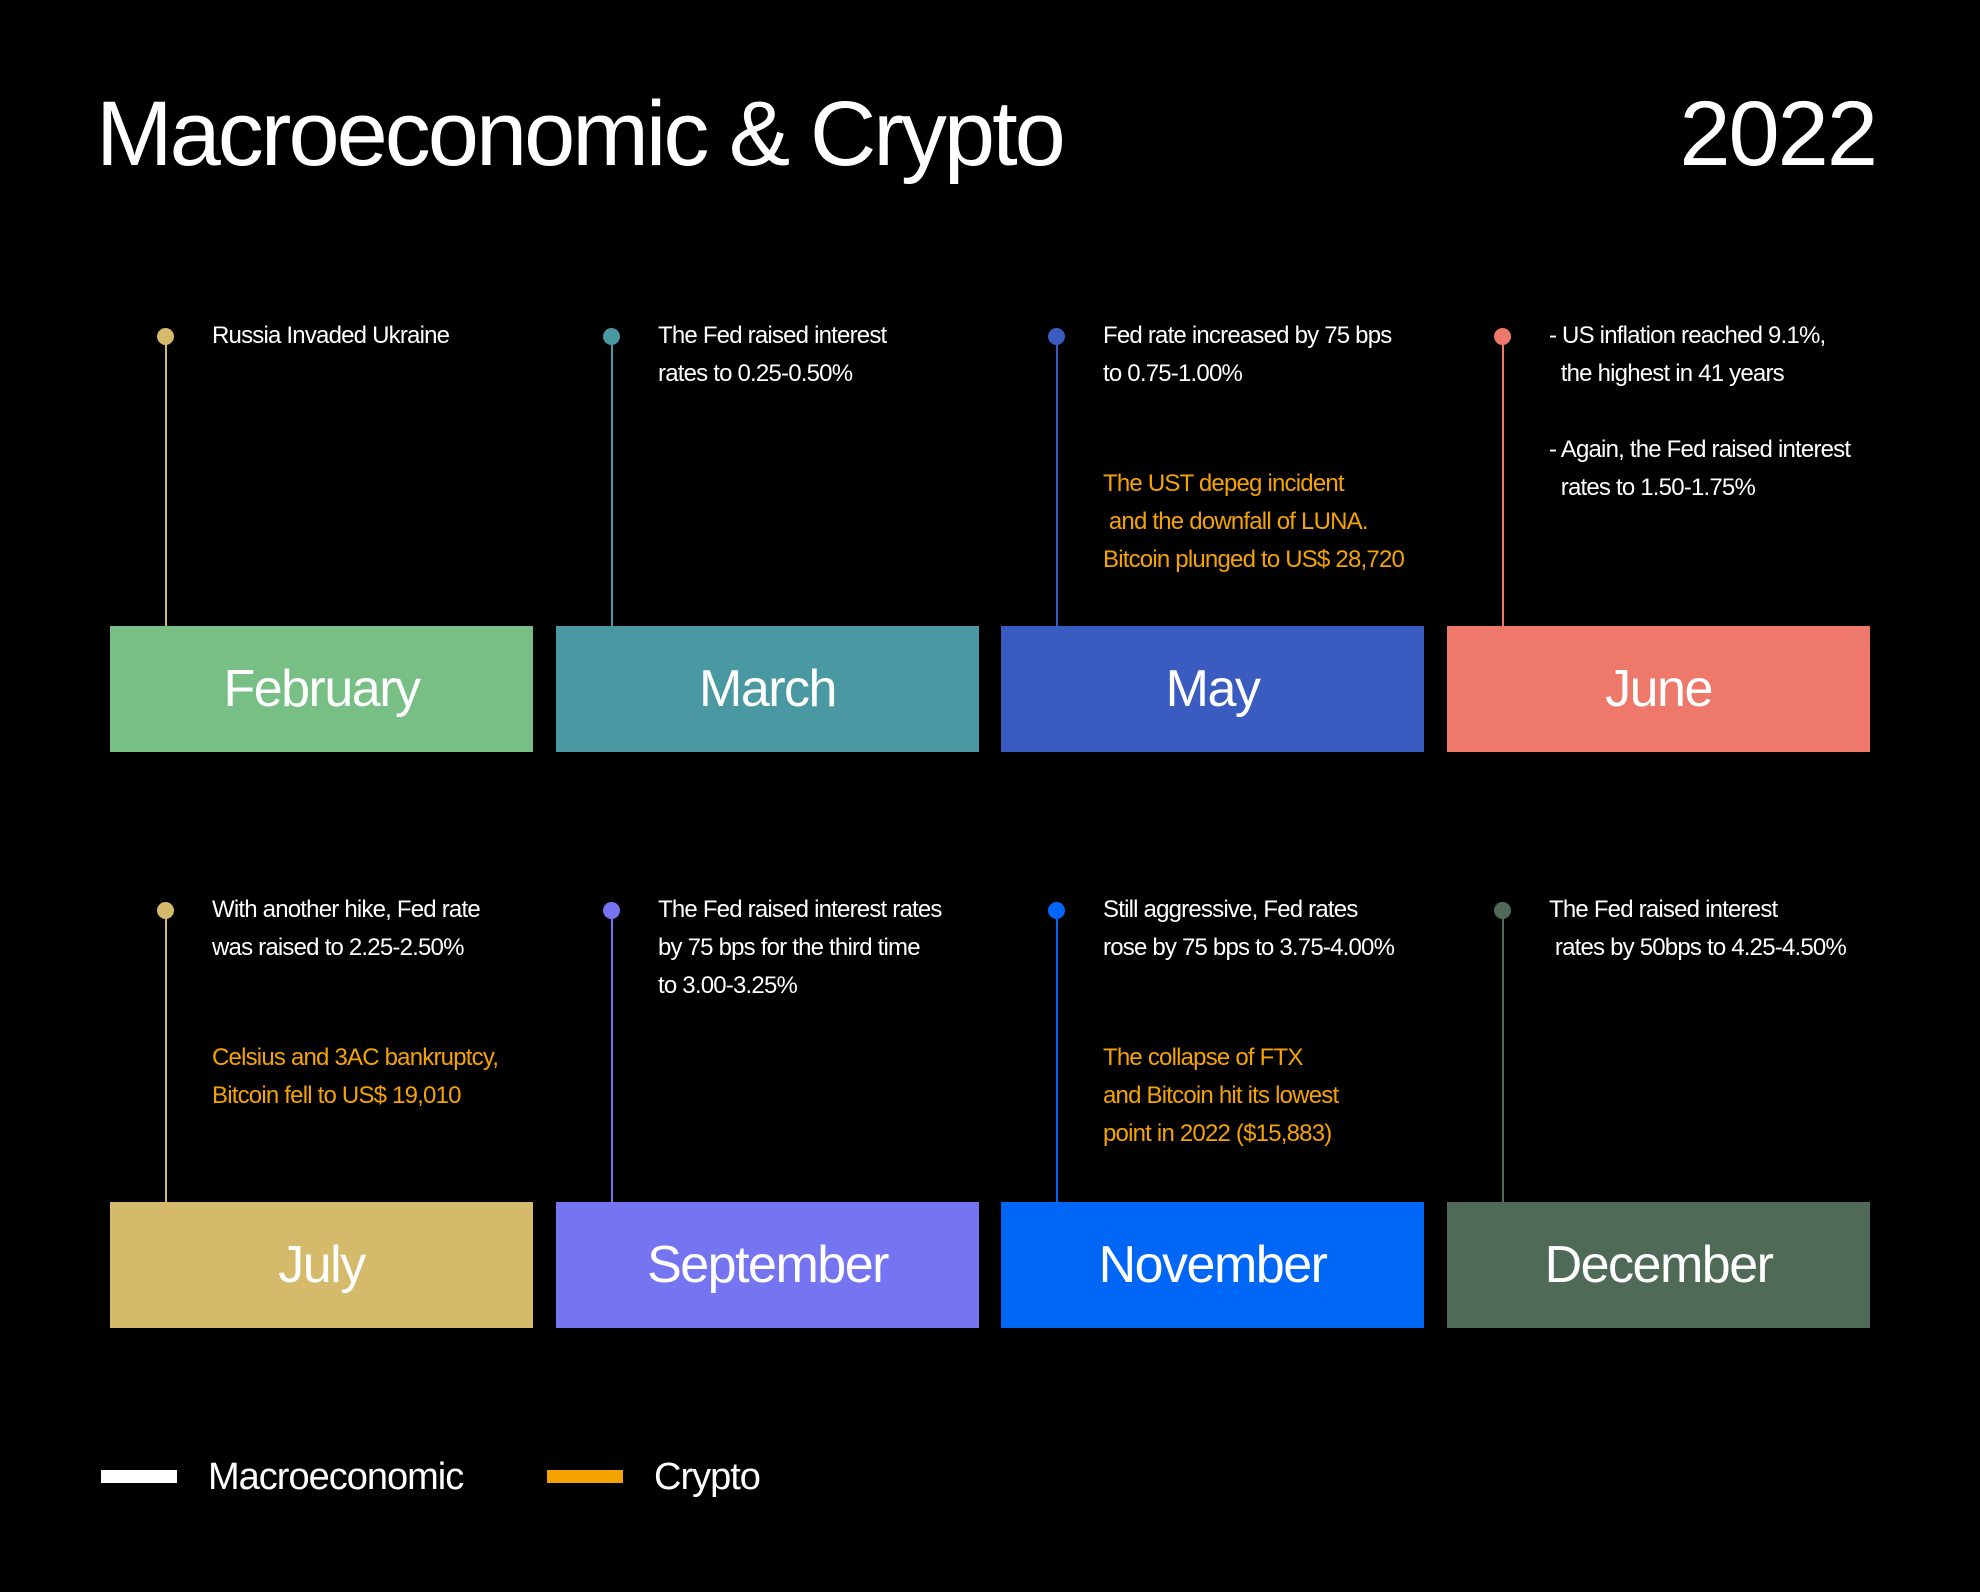 This screenshot has height=1592, width=1980. What do you see at coordinates (767, 1265) in the screenshot?
I see `month-box: September` at bounding box center [767, 1265].